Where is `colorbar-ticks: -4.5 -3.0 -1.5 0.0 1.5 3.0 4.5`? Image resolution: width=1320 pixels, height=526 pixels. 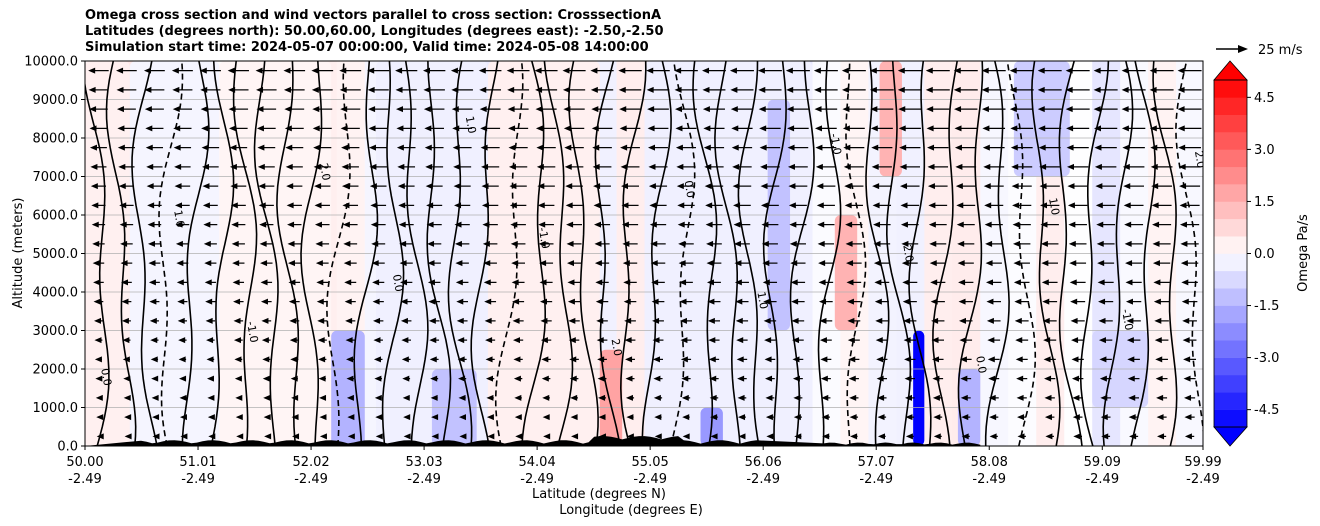
colorbar-ticks: -4.5 -3.0 -1.5 0.0 1.5 3.0 4.5 is located at coordinates (1263, 254).